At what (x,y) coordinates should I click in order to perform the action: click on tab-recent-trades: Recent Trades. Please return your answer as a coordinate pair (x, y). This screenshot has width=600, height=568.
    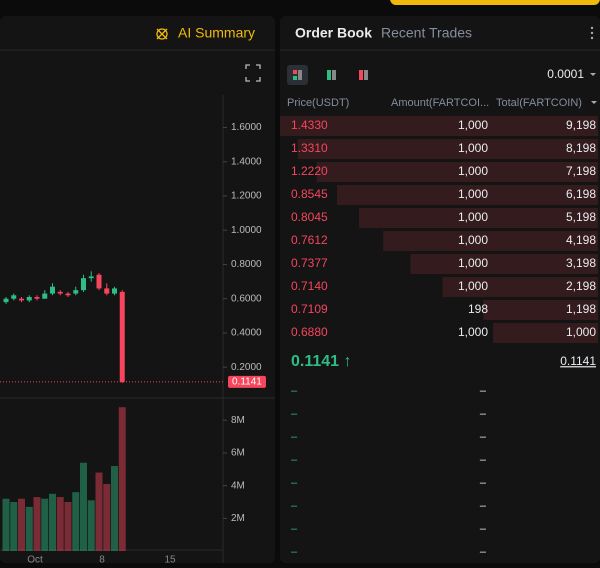
    Looking at the image, I should click on (426, 33).